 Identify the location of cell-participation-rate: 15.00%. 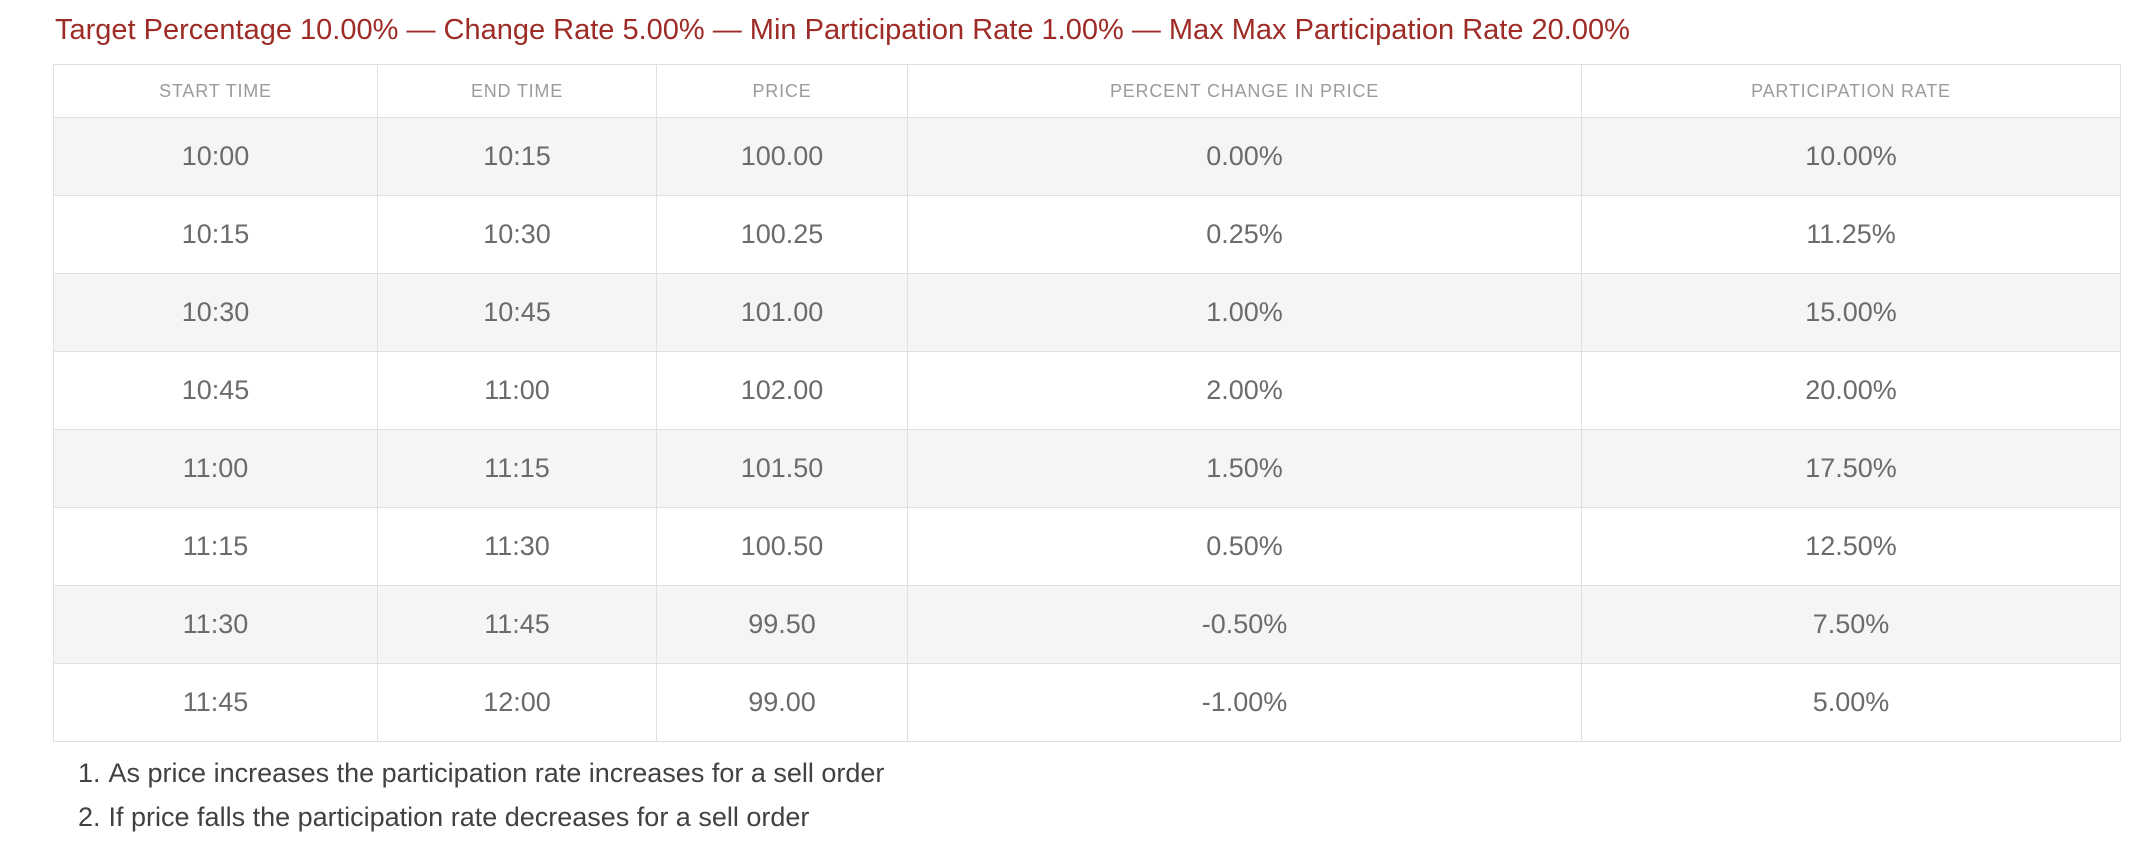
(1851, 312).